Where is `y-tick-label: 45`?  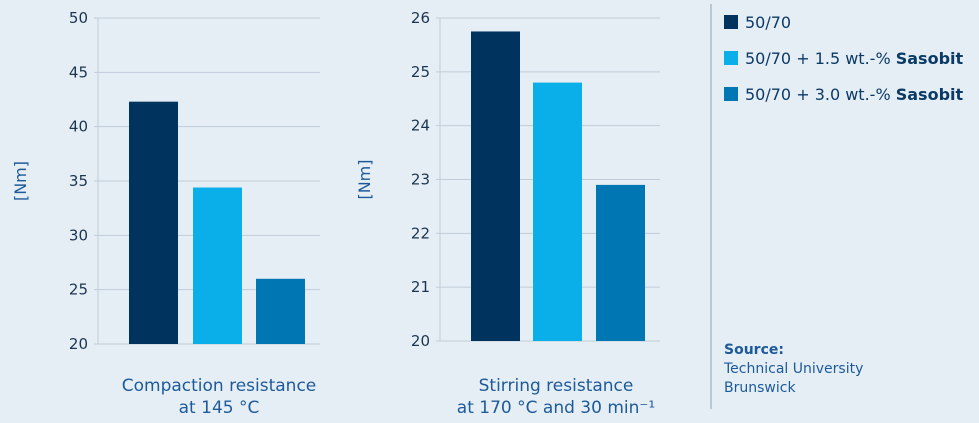
y-tick-label: 45 is located at coordinates (78, 72).